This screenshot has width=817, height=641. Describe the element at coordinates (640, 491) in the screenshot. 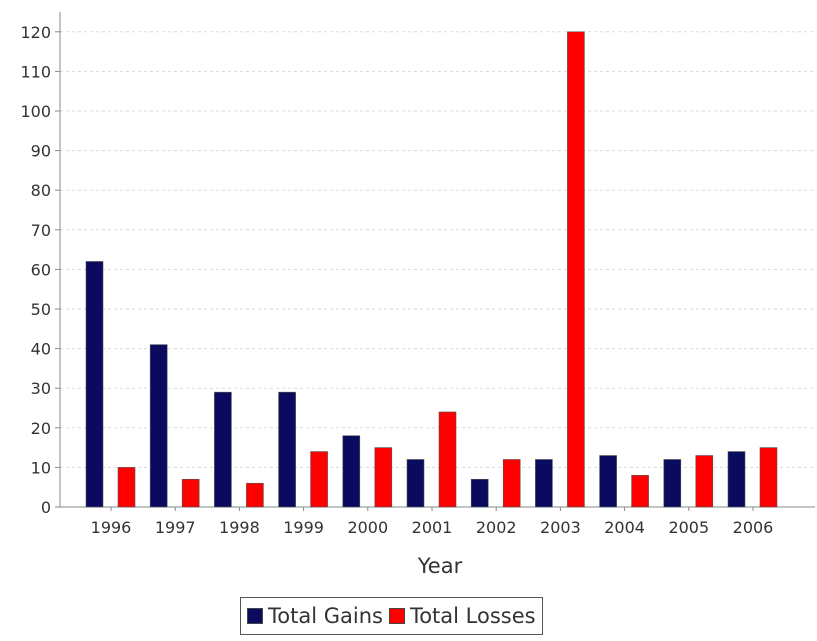

I see `bar-losses-2004` at that location.